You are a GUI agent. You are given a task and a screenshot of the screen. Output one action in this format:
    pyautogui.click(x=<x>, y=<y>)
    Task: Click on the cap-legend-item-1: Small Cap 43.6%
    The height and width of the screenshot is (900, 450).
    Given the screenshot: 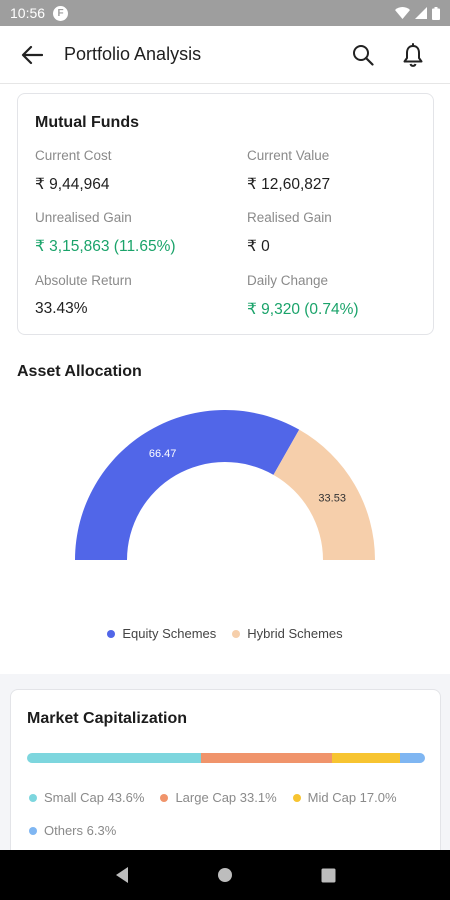 What is the action you would take?
    pyautogui.click(x=86, y=797)
    